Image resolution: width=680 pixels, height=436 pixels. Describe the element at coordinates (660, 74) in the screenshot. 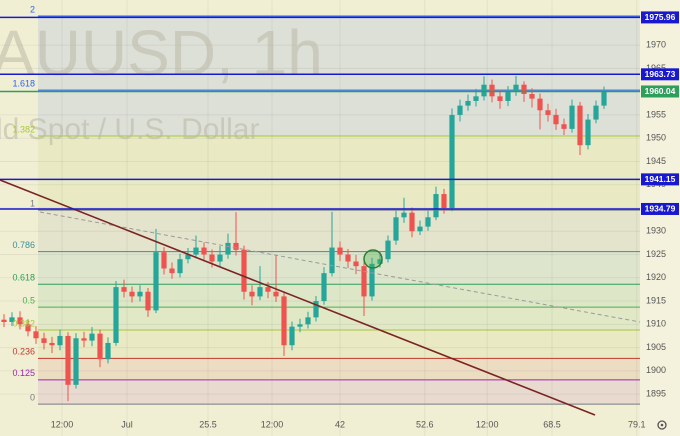

I see `price-label: 1963.73` at that location.